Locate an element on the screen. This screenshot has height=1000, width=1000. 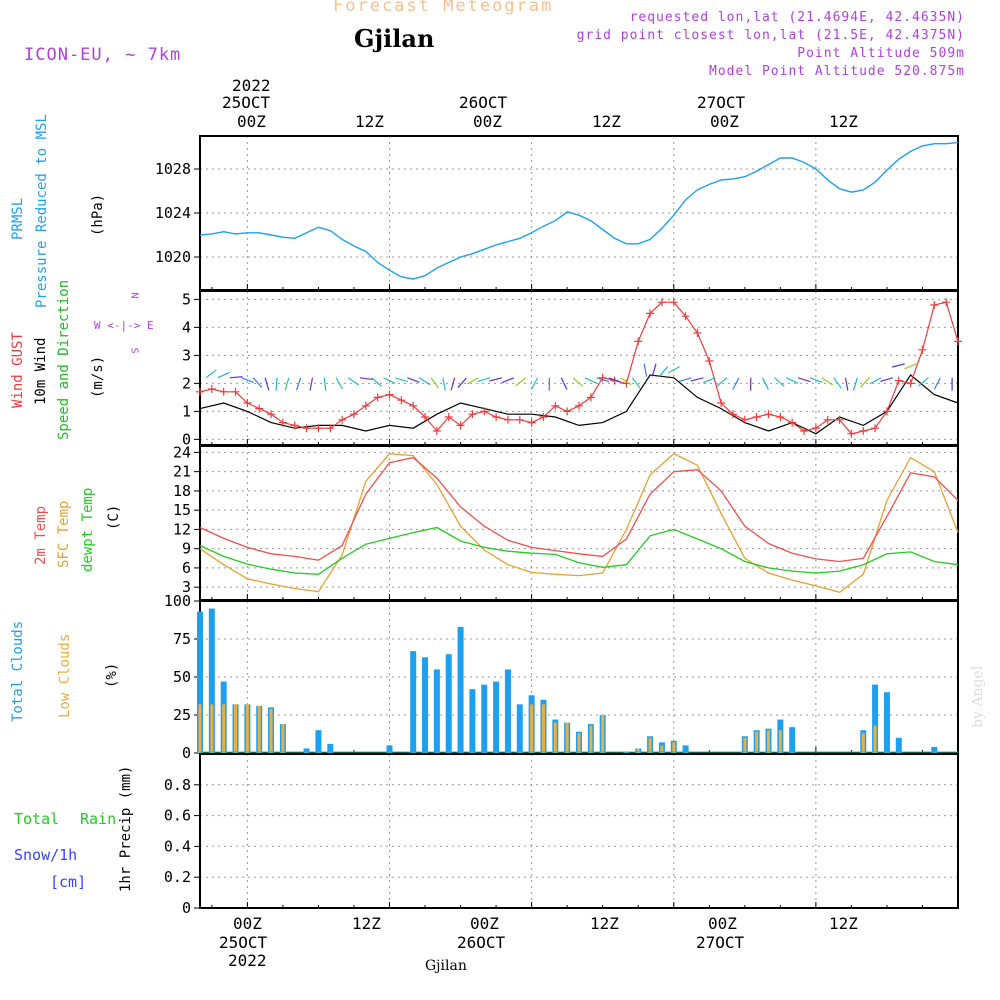
gust-line is located at coordinates (579, 368).